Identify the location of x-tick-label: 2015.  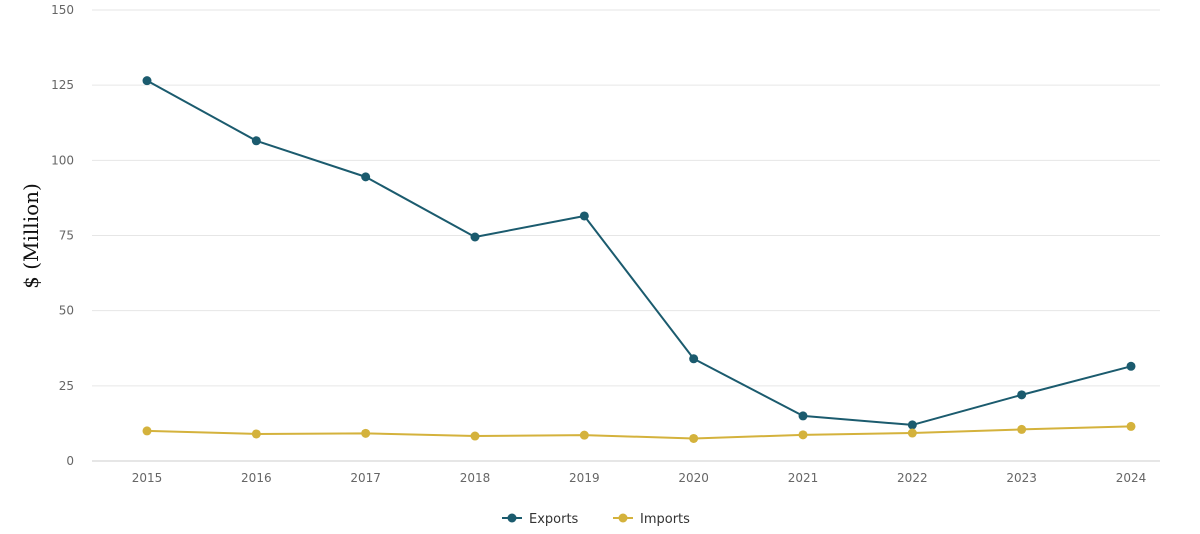
(147, 478).